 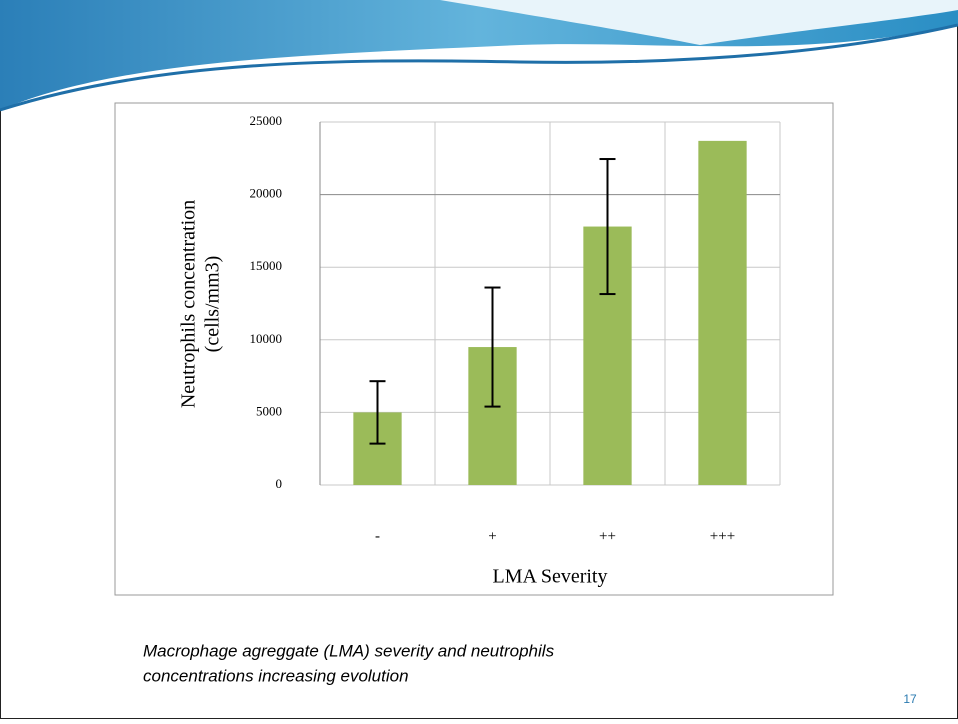 What do you see at coordinates (276, 675) in the screenshot?
I see `caption: concentrations increasing evolution` at bounding box center [276, 675].